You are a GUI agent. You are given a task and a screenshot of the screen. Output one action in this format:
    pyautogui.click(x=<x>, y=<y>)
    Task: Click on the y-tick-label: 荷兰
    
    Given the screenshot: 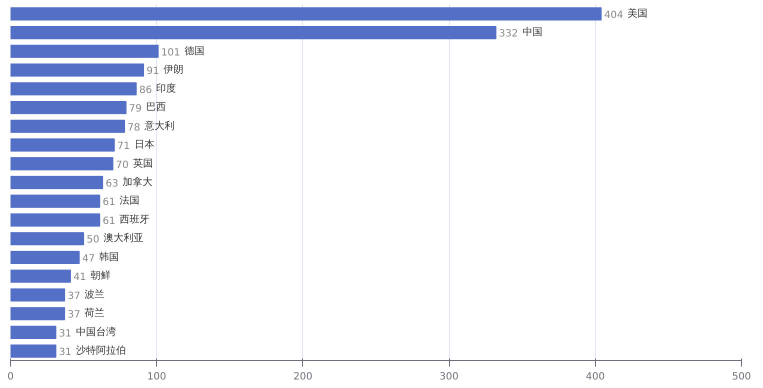 What is the action you would take?
    pyautogui.click(x=94, y=313)
    